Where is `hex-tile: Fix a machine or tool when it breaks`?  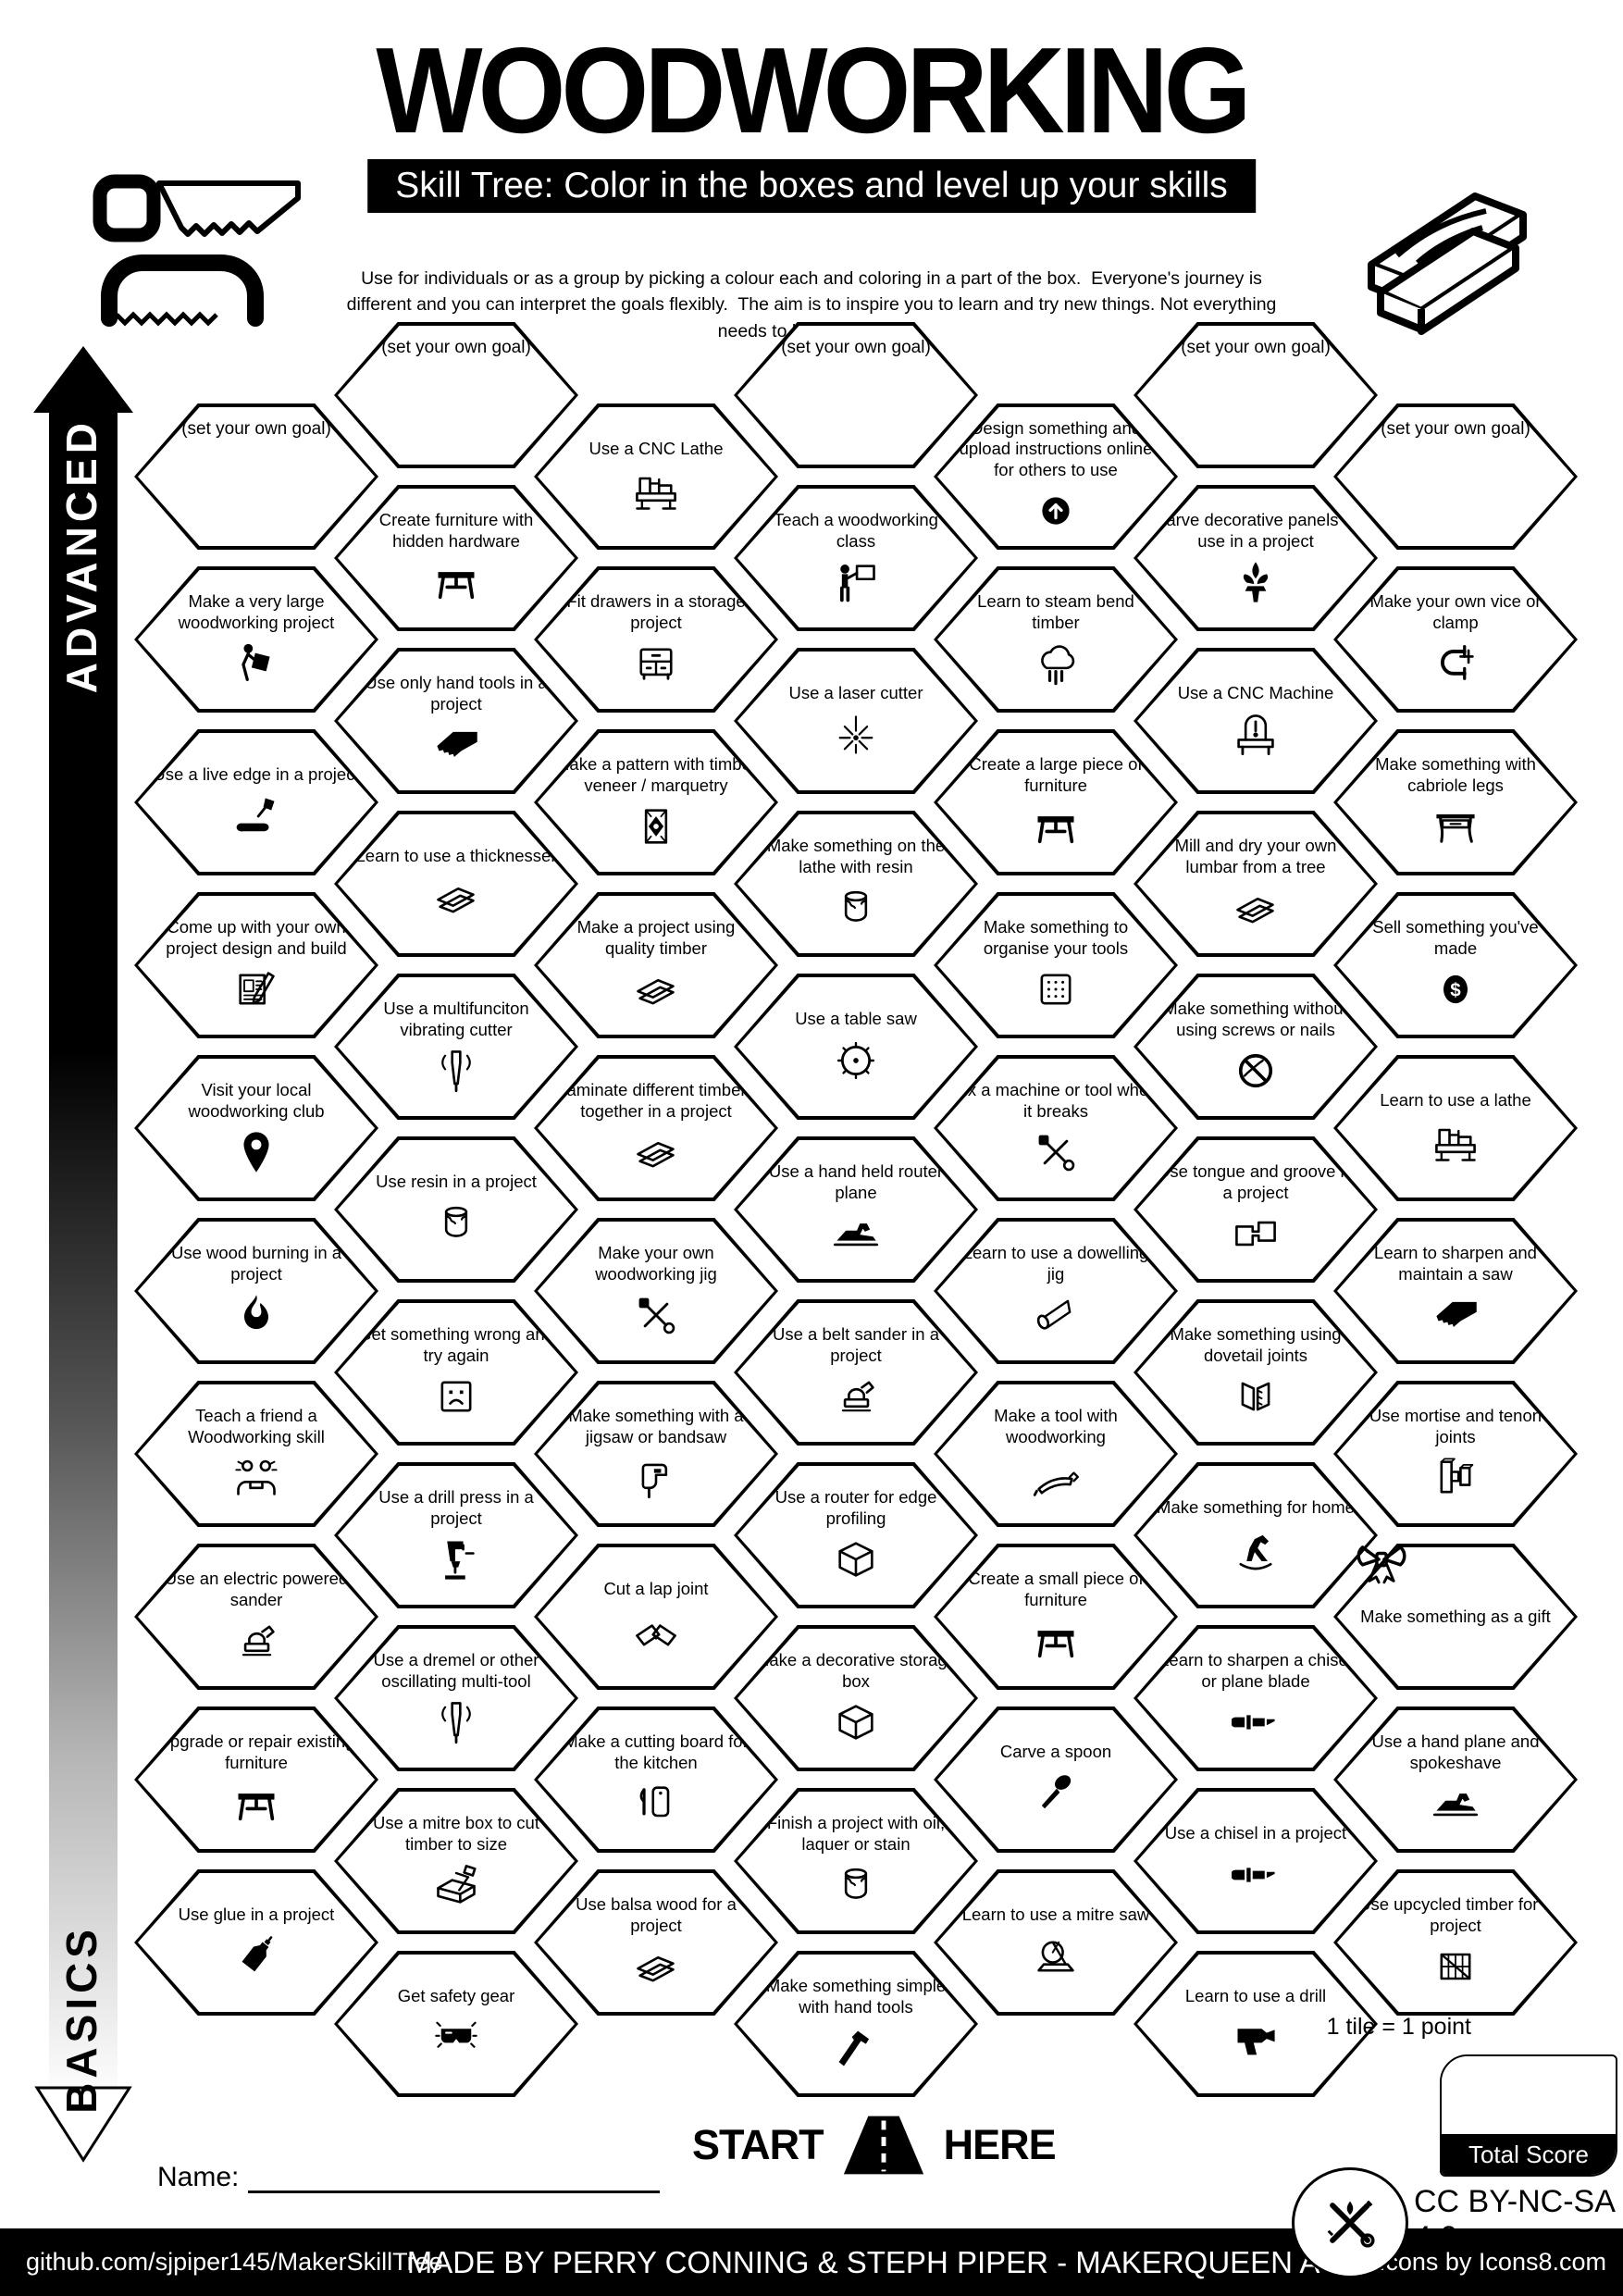 hex-tile: Fix a machine or tool when it breaks is located at coordinates (1056, 1128).